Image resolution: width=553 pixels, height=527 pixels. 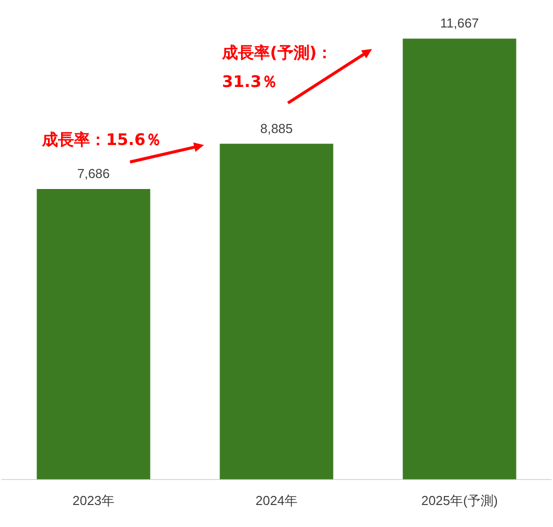 What do you see at coordinates (102, 140) in the screenshot?
I see `annotation: 成長率：15.6％` at bounding box center [102, 140].